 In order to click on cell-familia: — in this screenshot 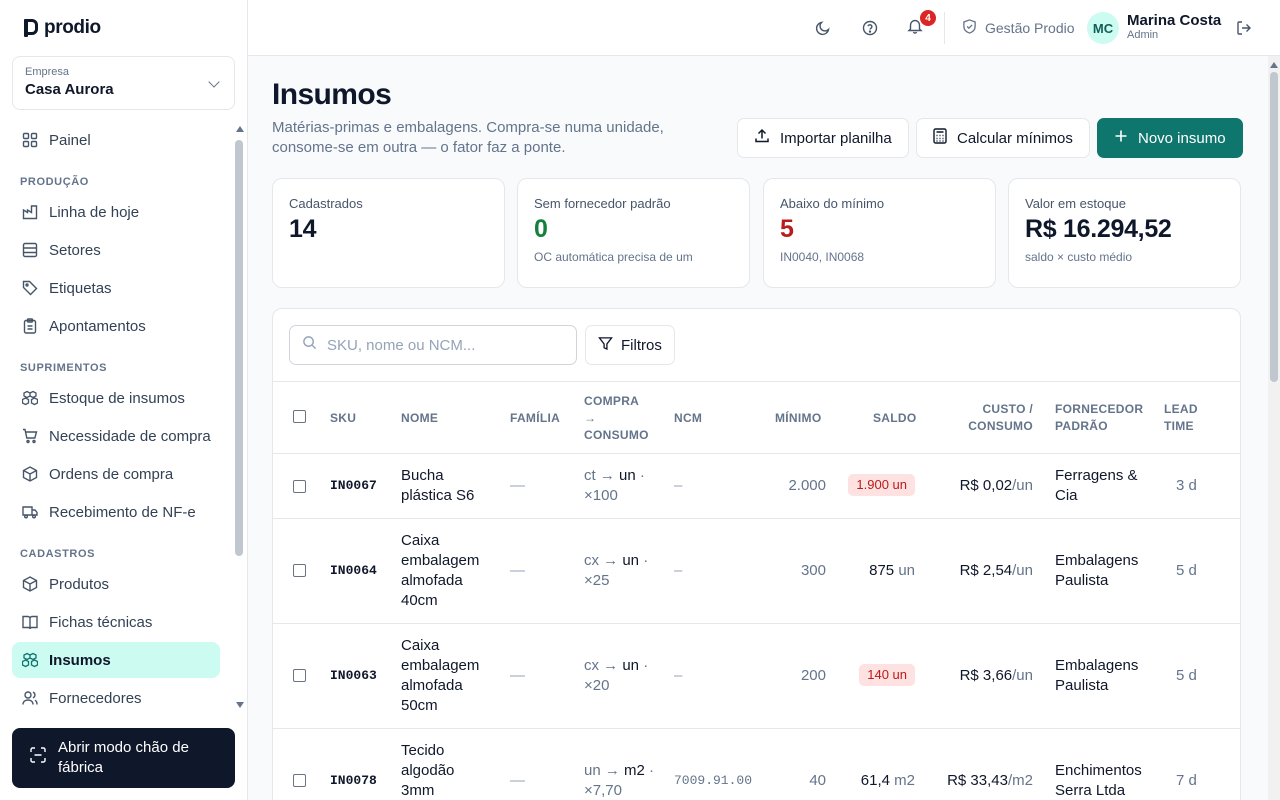, I will do `click(517, 570)`.